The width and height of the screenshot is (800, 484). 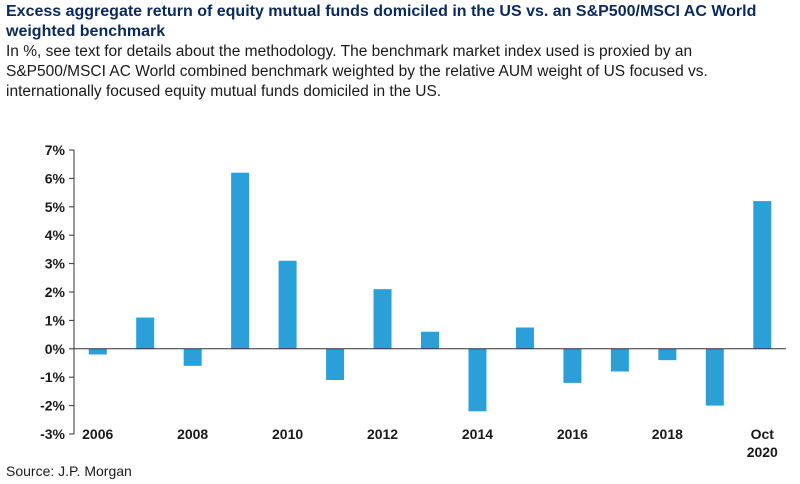 I want to click on x-tick-label: 2008, so click(x=192, y=434).